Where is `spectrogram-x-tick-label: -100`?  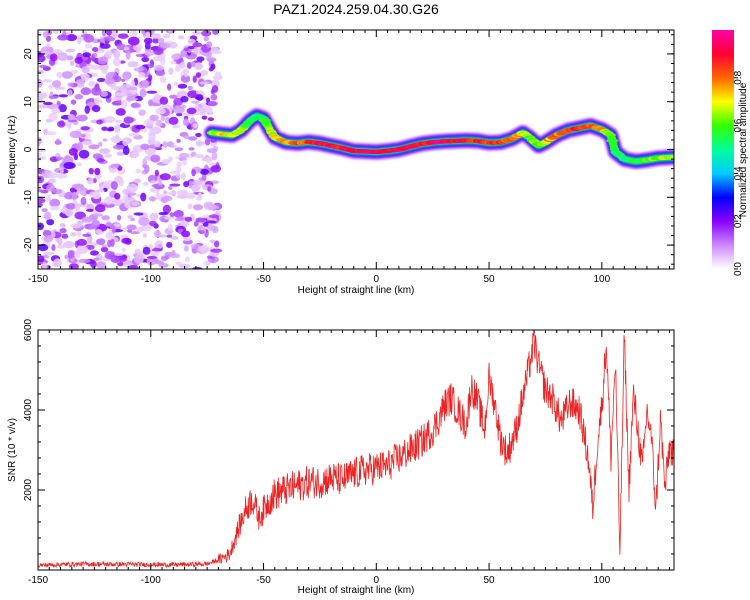 spectrogram-x-tick-label: -100 is located at coordinates (151, 279).